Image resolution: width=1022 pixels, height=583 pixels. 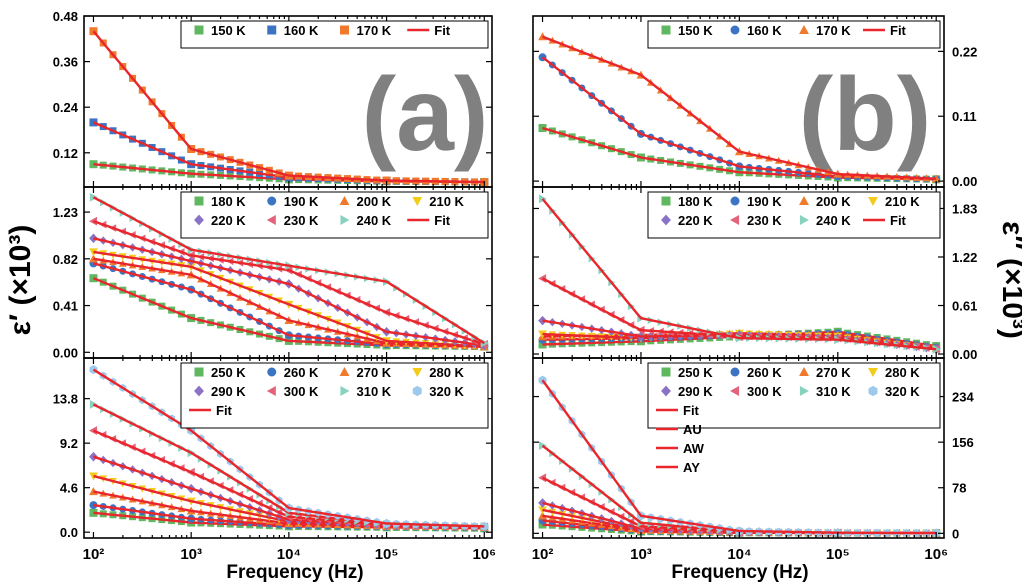 What do you see at coordinates (446, 372) in the screenshot?
I see `legend-label: 280 K` at bounding box center [446, 372].